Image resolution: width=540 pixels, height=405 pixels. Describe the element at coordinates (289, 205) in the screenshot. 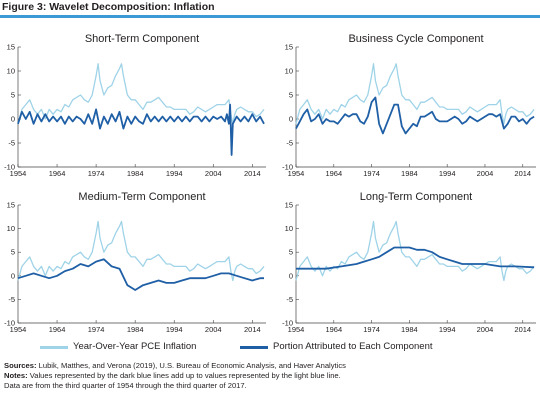

I see `y-tick-long-term: 15` at that location.